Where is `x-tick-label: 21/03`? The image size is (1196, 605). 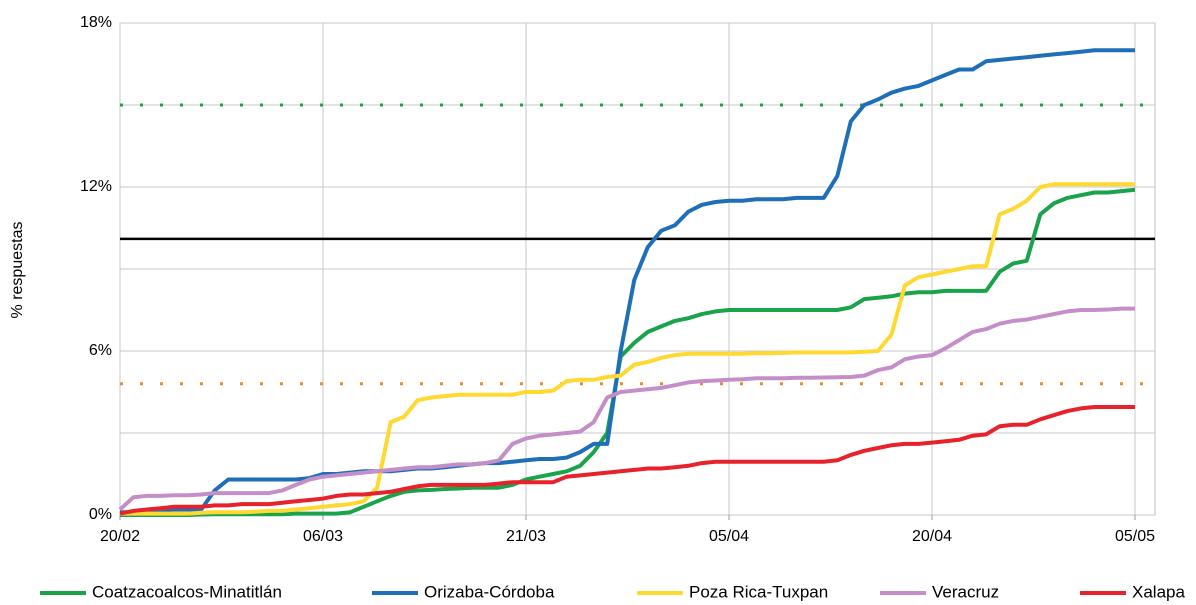 x-tick-label: 21/03 is located at coordinates (526, 536).